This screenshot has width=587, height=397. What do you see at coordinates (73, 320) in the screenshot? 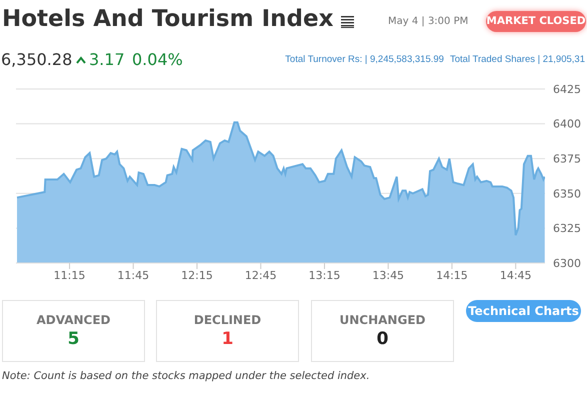
I see `text: ADVANCED` at bounding box center [73, 320].